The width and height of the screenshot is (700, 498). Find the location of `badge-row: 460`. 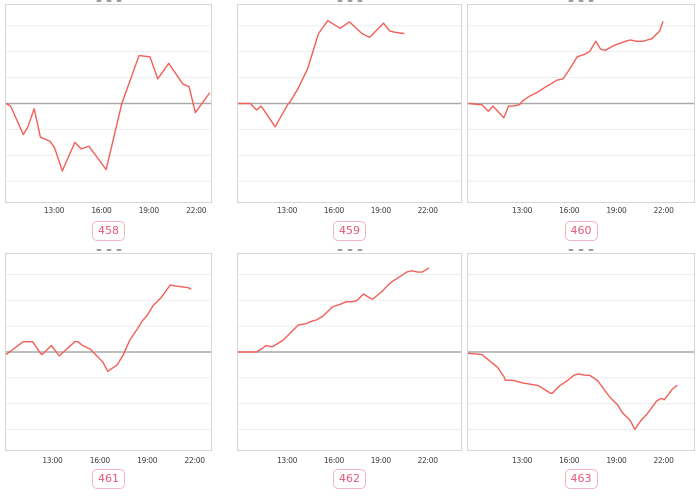

badge-row: 460 is located at coordinates (581, 231).